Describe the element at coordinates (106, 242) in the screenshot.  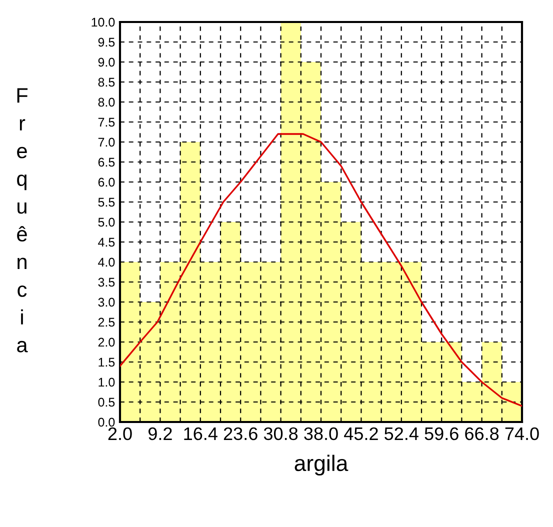
I see `y-tick-label: 4.5` at that location.